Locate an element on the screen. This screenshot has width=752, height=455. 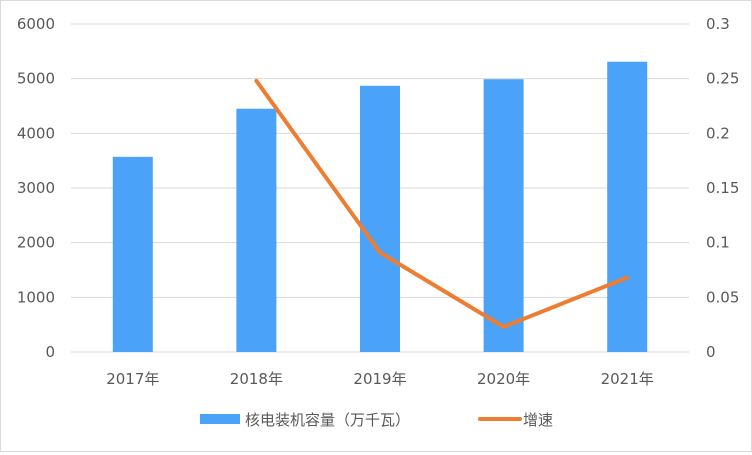
right-tick-label: 0.05 is located at coordinates (722, 297).